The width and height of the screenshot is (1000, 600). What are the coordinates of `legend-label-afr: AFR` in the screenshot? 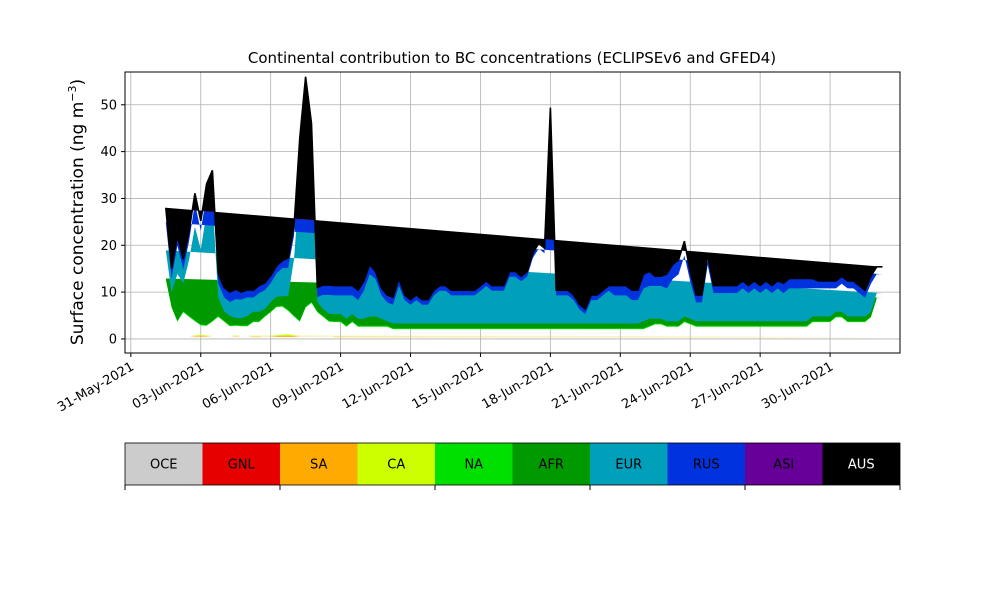 It's located at (551, 465).